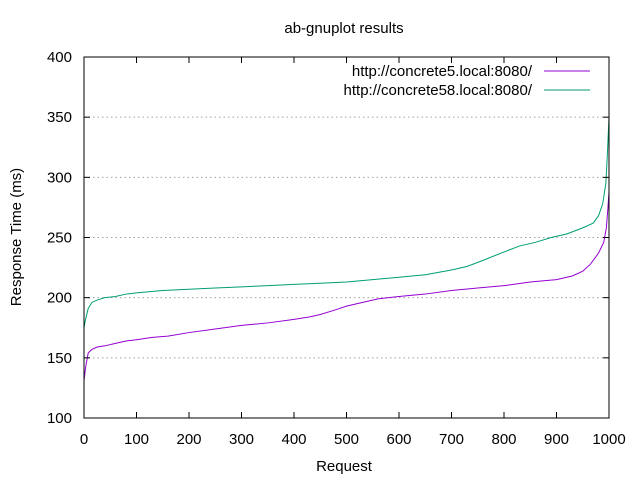  What do you see at coordinates (398, 439) in the screenshot?
I see `x-tick-label: 600` at bounding box center [398, 439].